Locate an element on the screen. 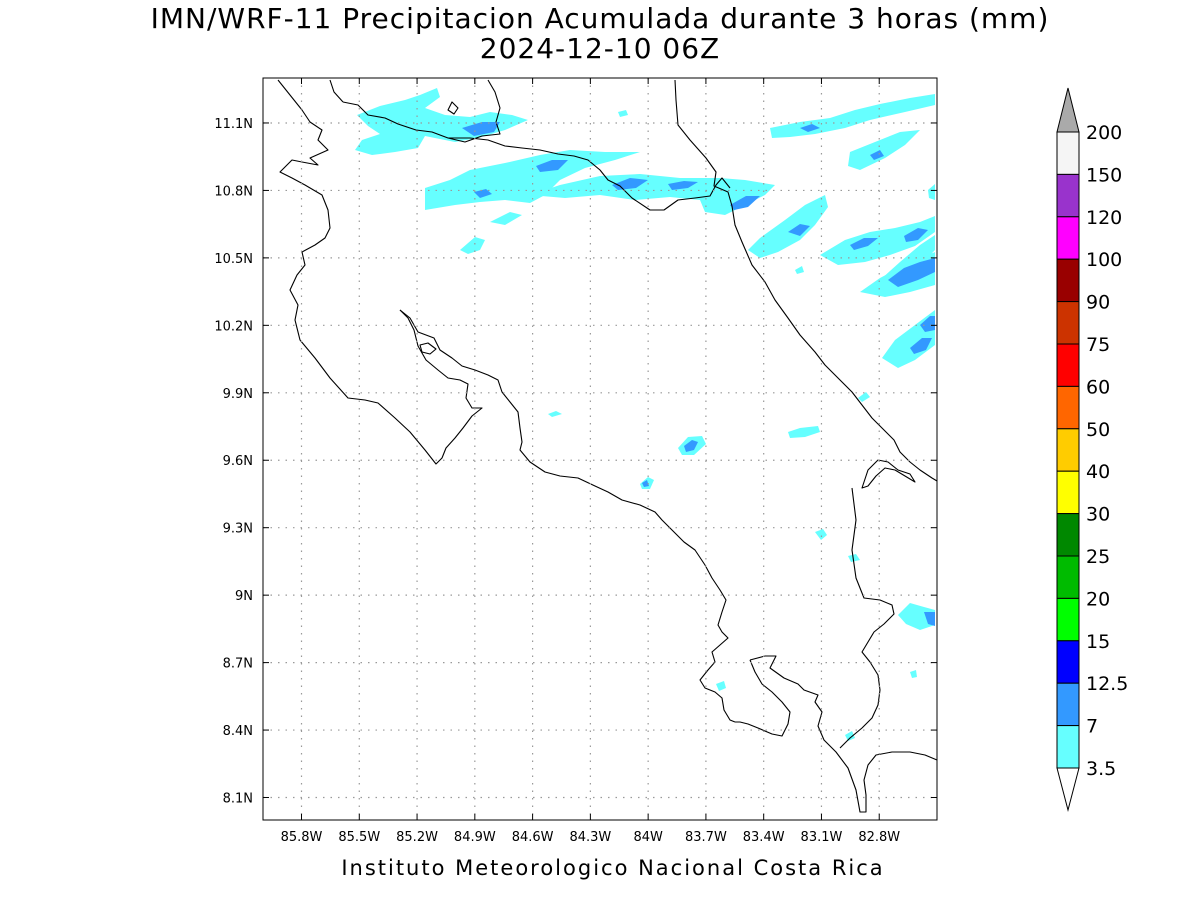  north-coast-stub is located at coordinates (336, 91).